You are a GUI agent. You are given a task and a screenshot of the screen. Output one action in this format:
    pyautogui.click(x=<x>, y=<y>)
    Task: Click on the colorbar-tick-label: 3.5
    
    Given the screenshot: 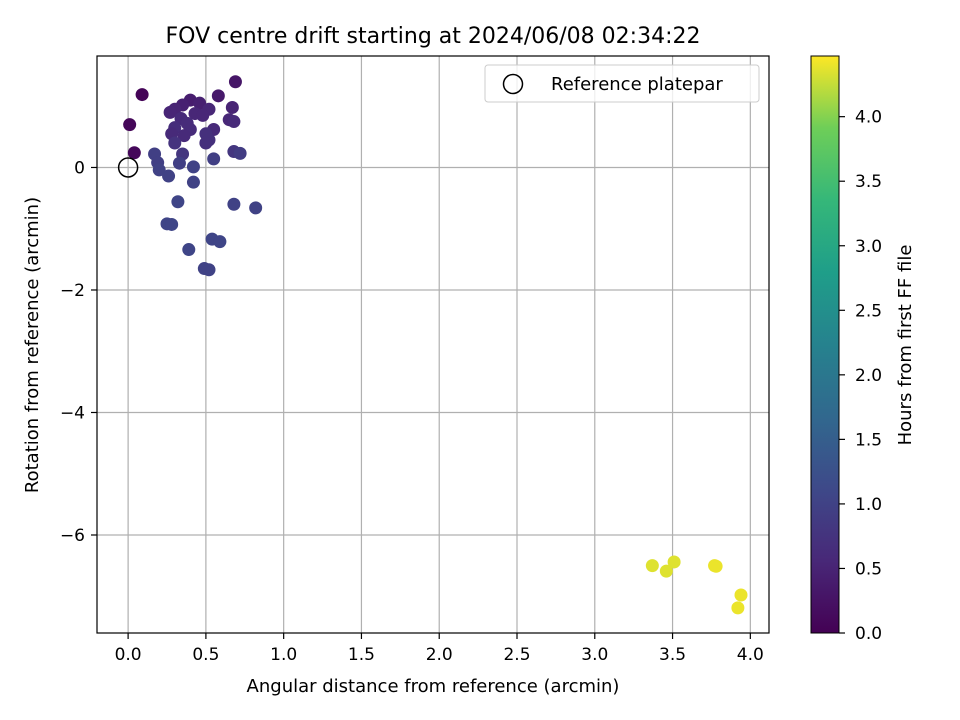 What is the action you would take?
    pyautogui.click(x=868, y=182)
    